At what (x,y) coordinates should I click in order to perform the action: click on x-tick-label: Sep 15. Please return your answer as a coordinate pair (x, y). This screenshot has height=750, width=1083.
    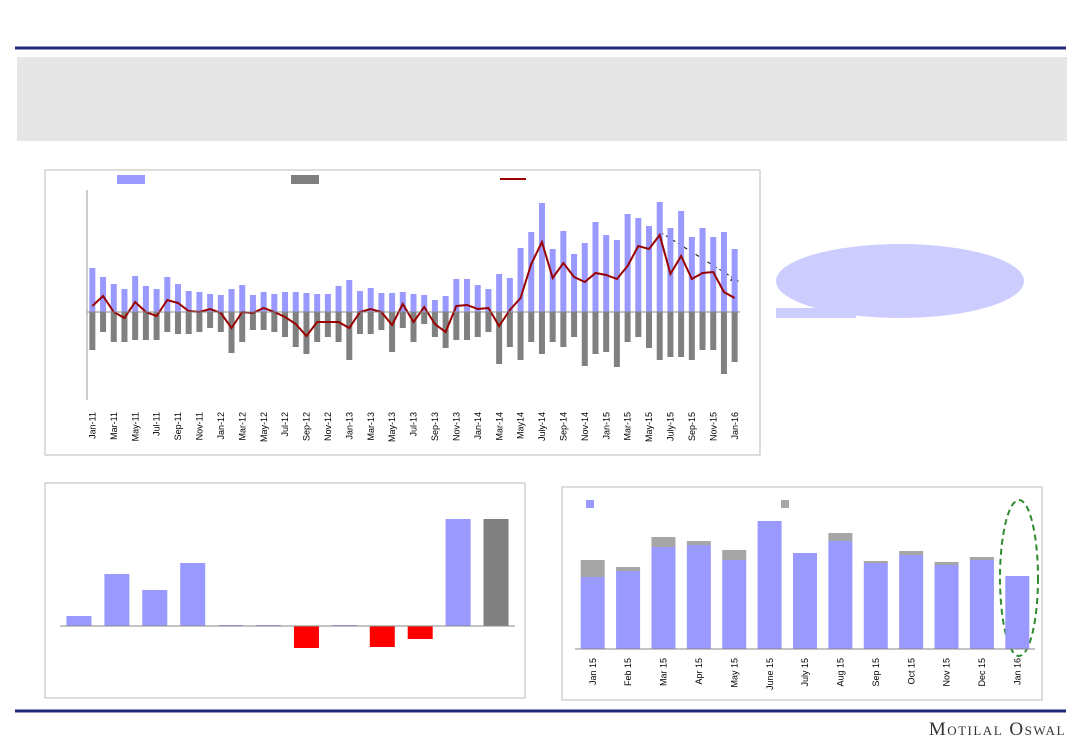
    Looking at the image, I should click on (876, 672).